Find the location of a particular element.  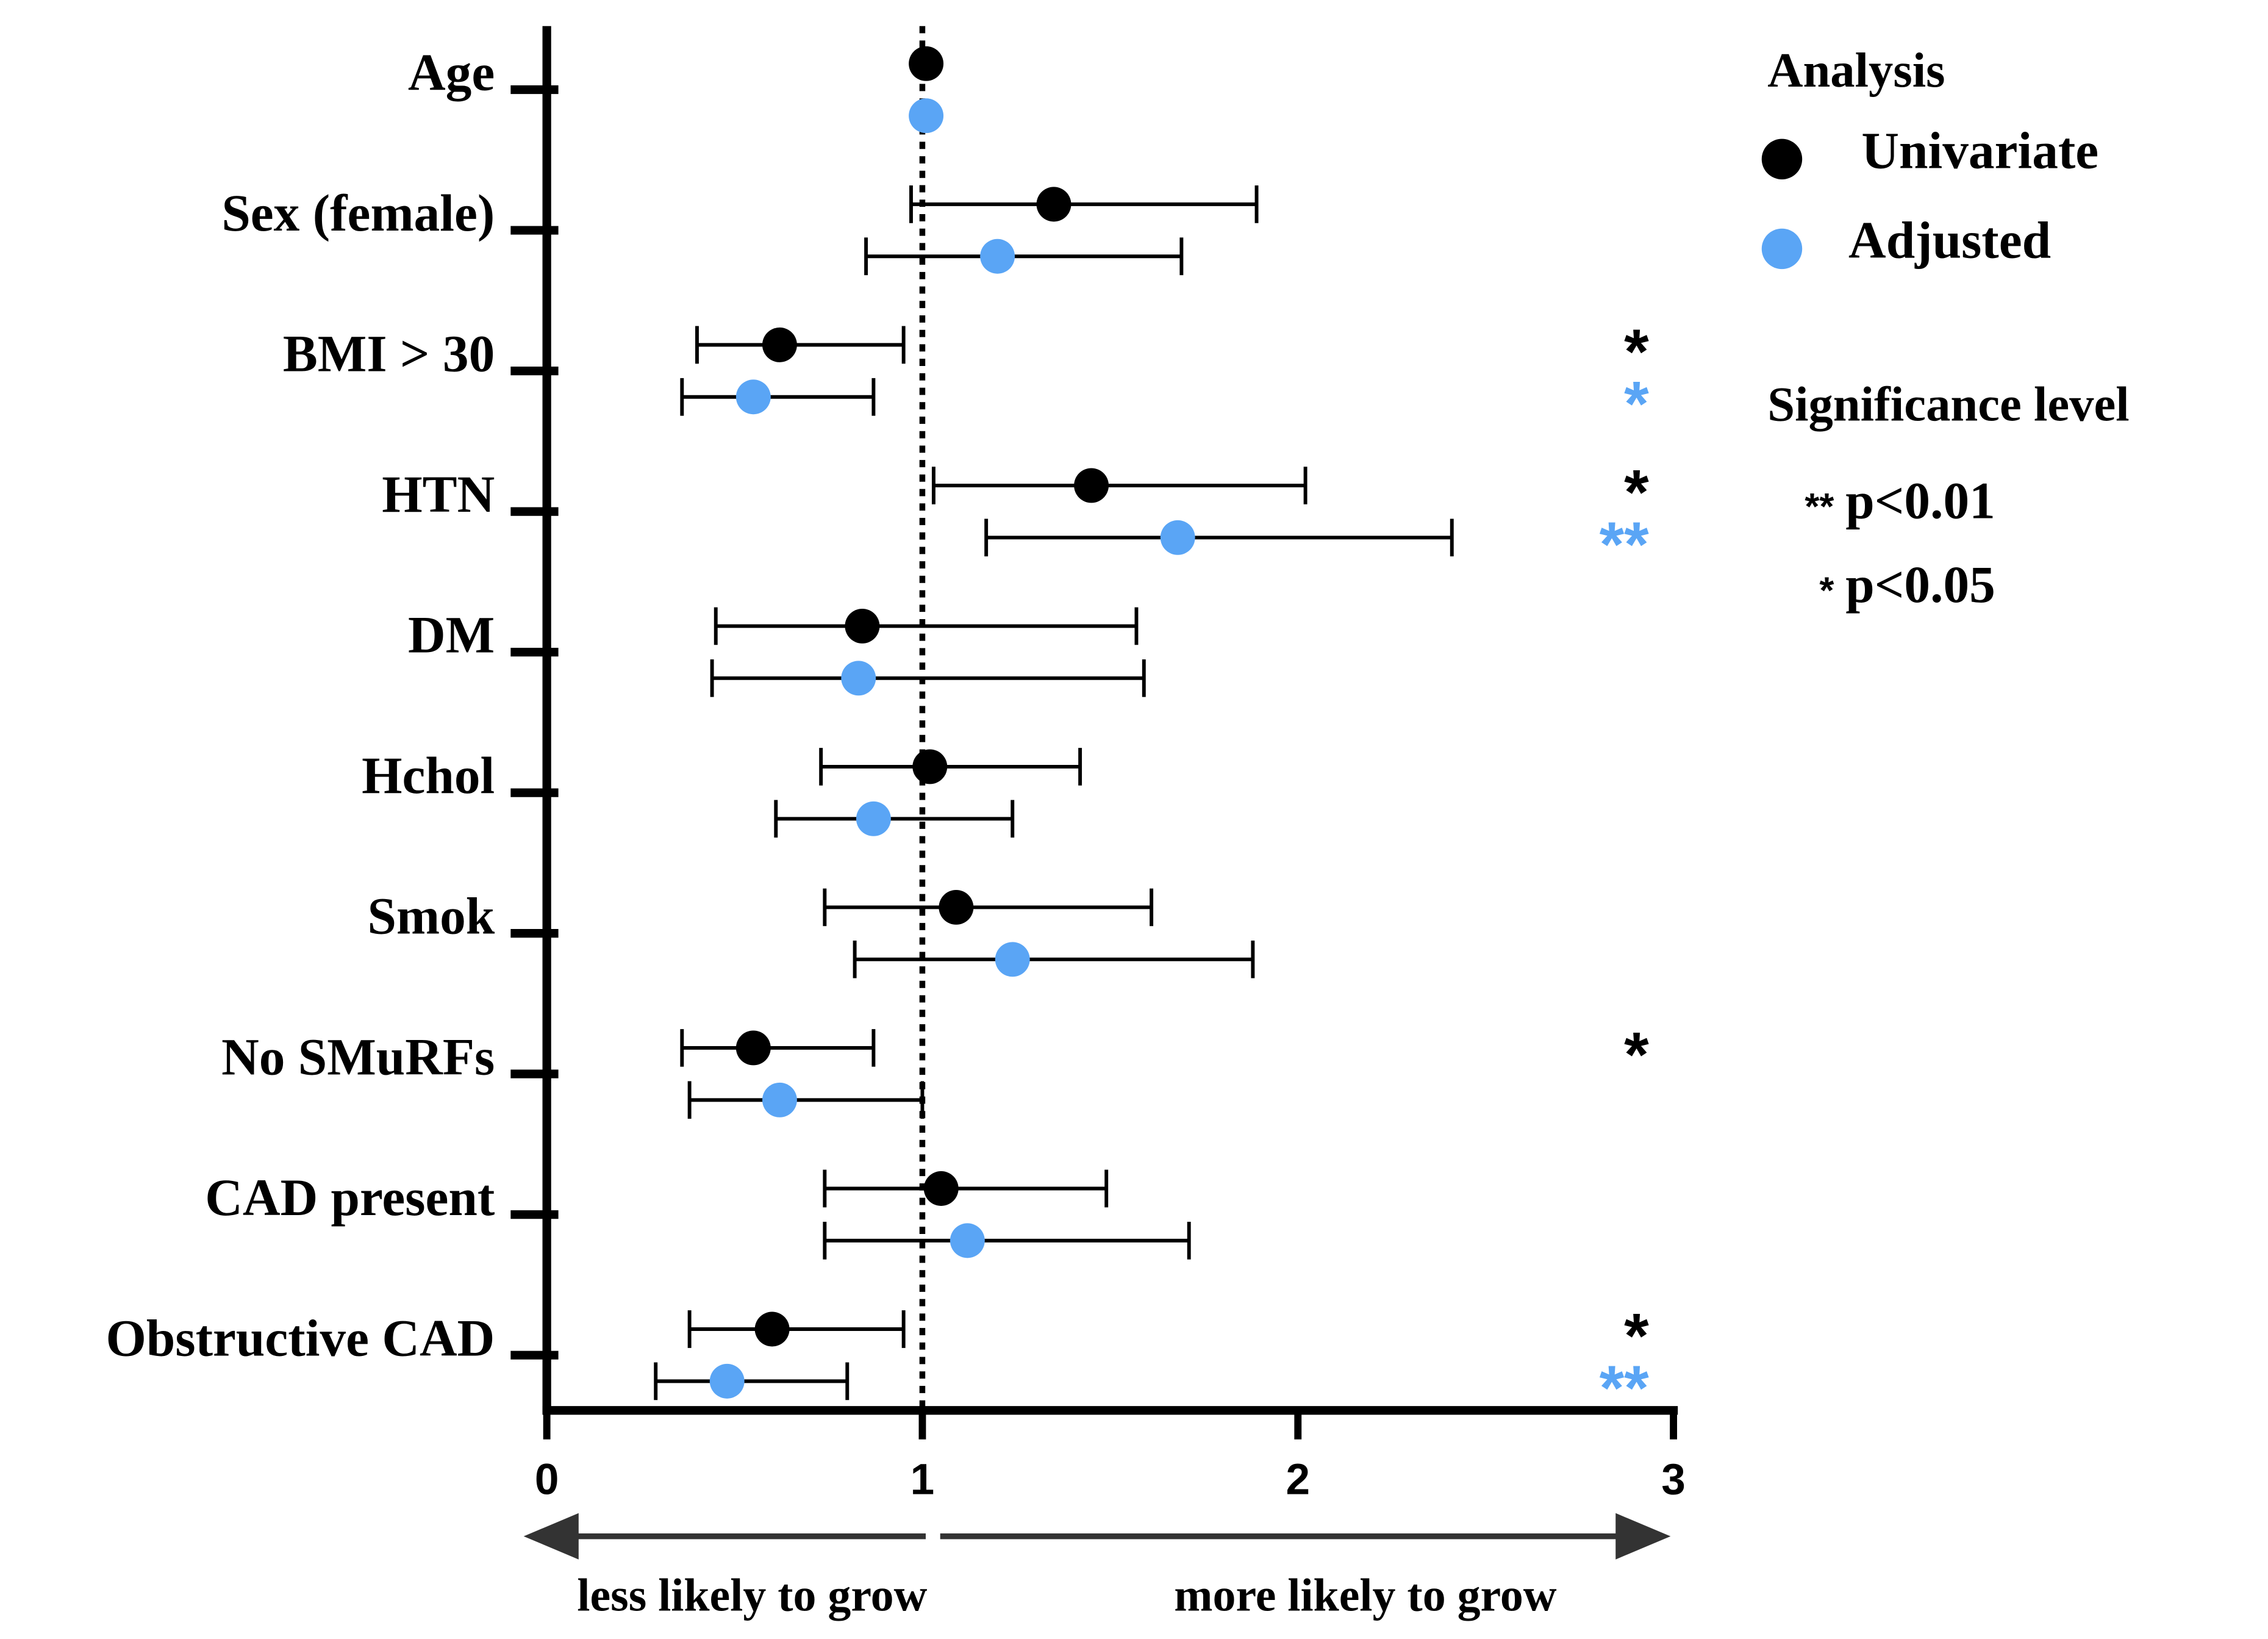

significance-symbol: ** is located at coordinates (1819, 507).